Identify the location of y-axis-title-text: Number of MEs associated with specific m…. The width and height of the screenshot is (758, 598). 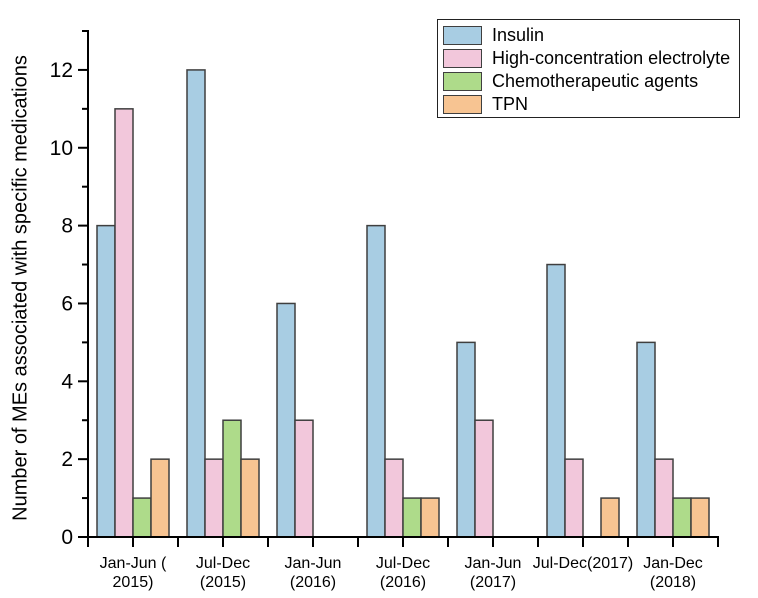
(20, 288).